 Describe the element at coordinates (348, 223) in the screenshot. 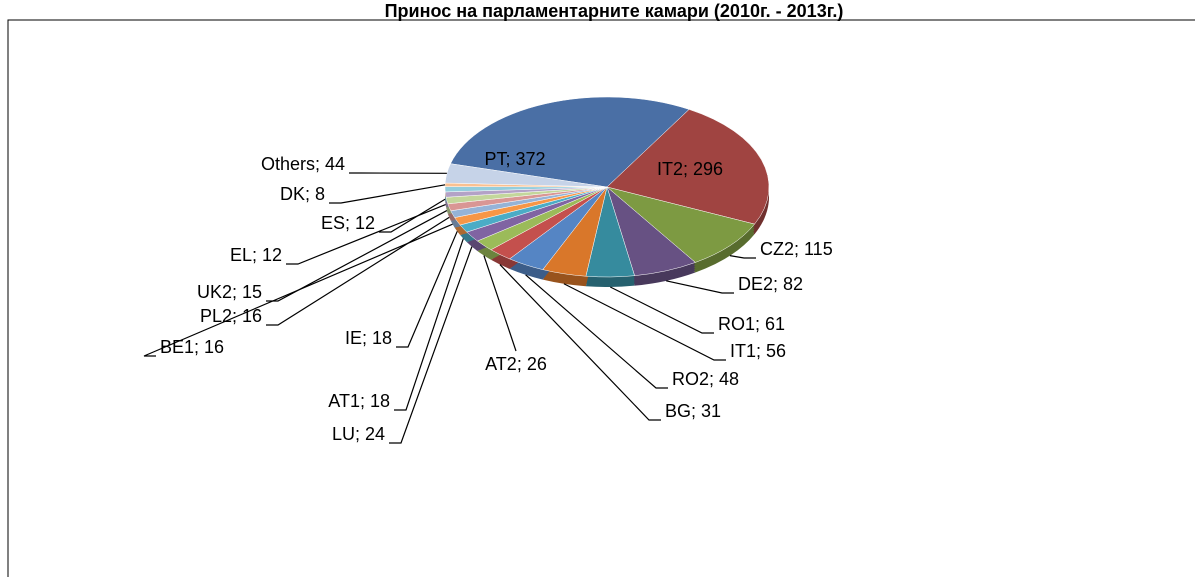

I see `data-label: ES; 12` at that location.